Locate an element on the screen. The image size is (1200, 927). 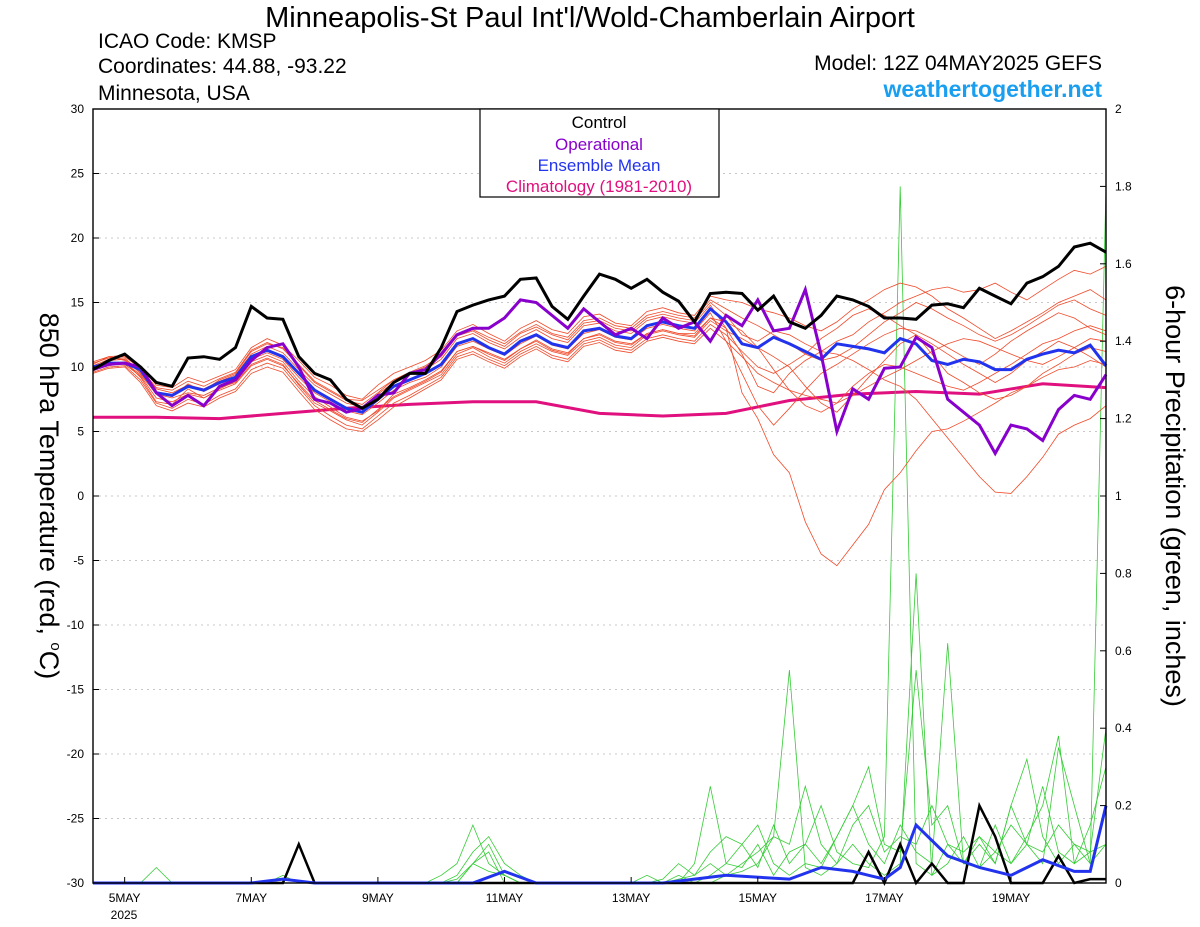
y2-axis-ticks: 2 1.8 1.6 1.4 1.2 1 0.8 0.6 0.4 0.2 0 is located at coordinates (1116, 496).